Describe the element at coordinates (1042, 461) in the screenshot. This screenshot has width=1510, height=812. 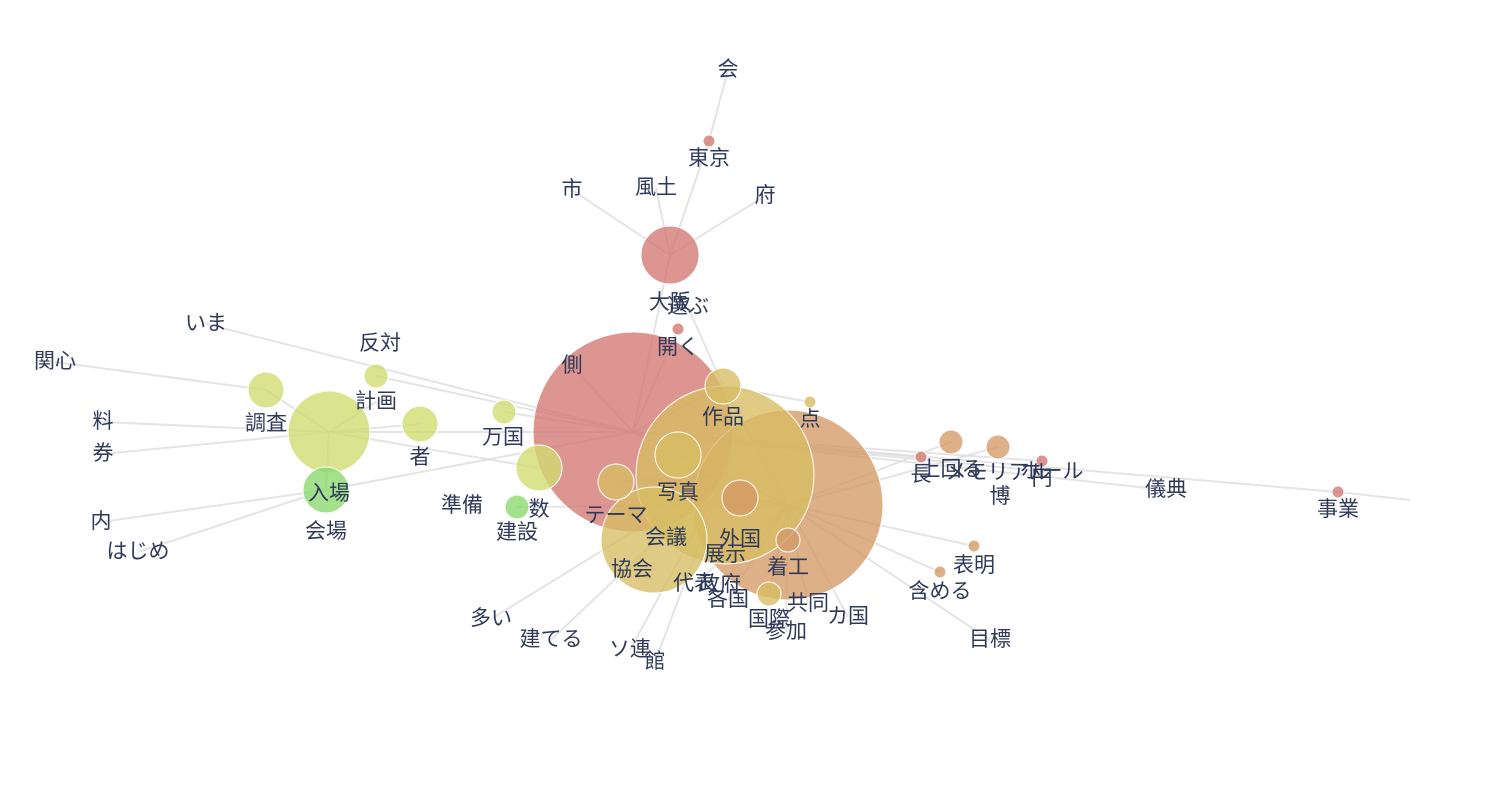
I see `node-円` at that location.